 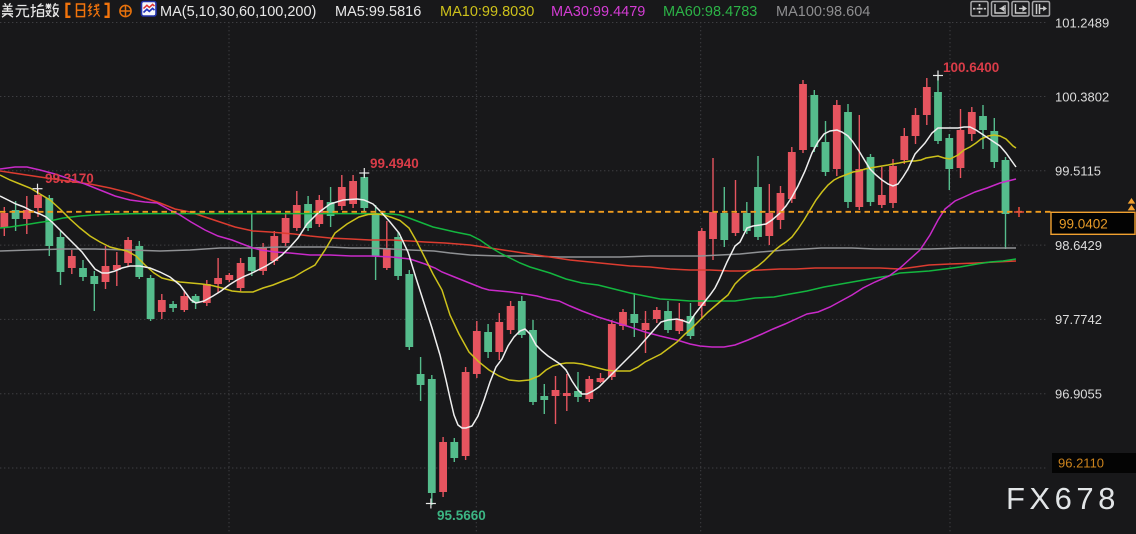 What do you see at coordinates (378, 12) in the screenshot?
I see `svg-text: MA5:99.5816` at bounding box center [378, 12].